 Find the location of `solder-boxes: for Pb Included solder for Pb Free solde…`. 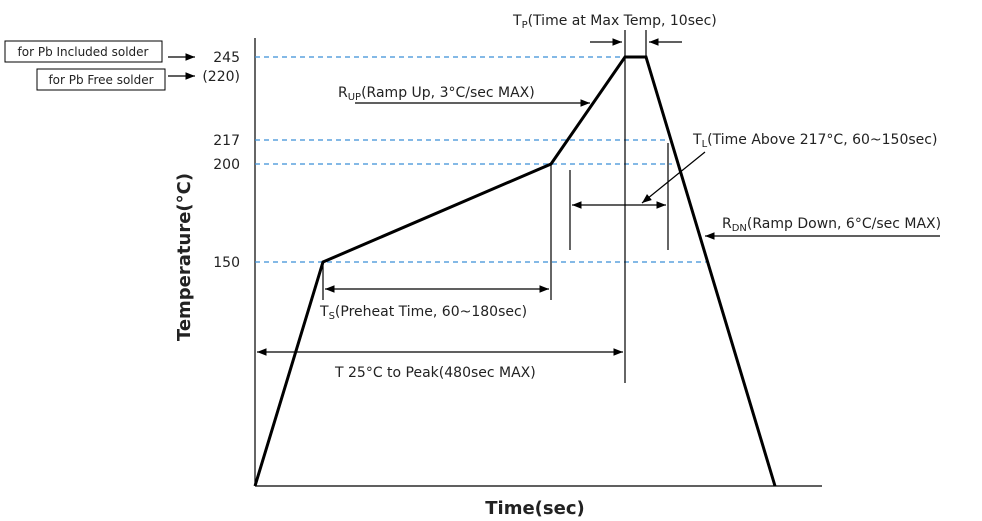

solder-boxes: for Pb Included solder for Pb Free solde… is located at coordinates (99, 65).